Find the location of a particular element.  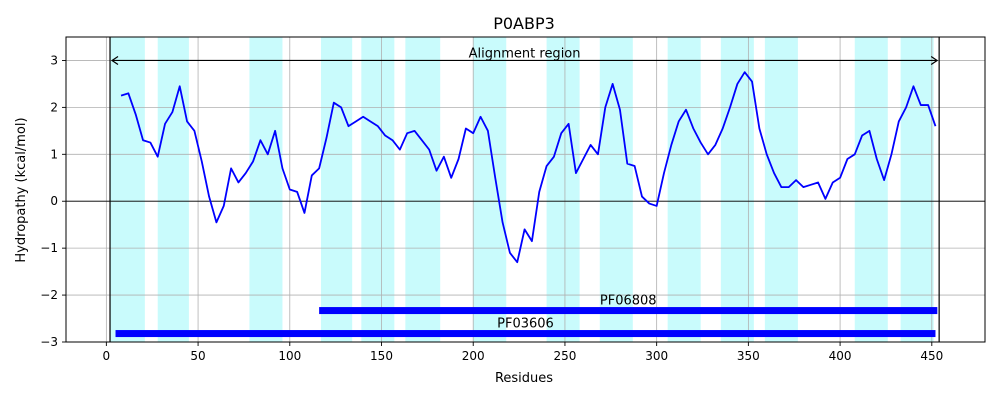

x-axis-label: Residues is located at coordinates (524, 378).